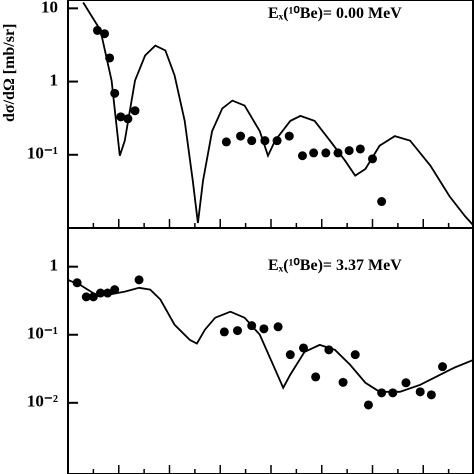  What do you see at coordinates (335, 13) in the screenshot?
I see `annotation: Eₓ(¹⁰Be)= 0.00 MeV` at bounding box center [335, 13].